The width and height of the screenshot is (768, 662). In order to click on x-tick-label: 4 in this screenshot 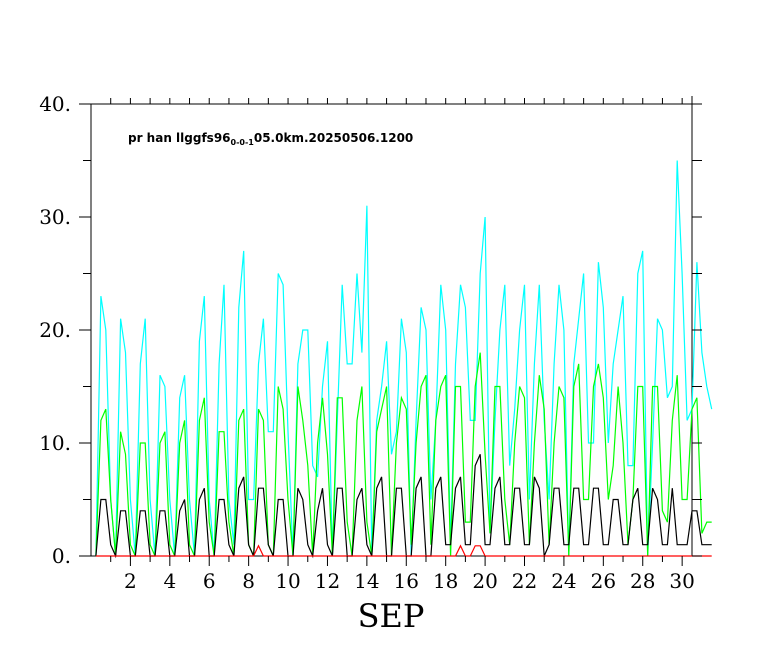, I will do `click(169, 581)`.